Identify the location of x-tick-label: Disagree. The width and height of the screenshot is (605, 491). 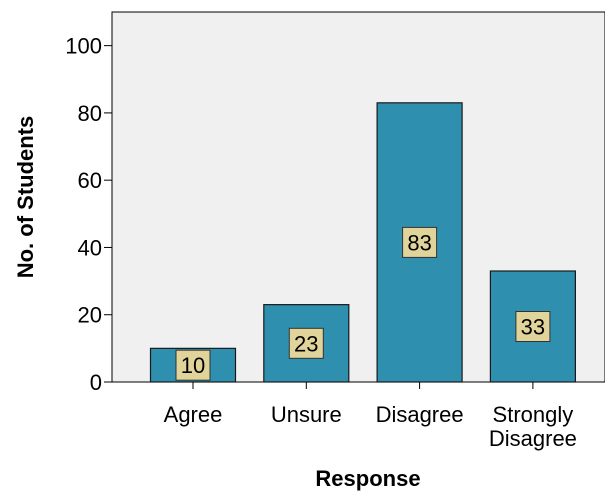
(420, 414).